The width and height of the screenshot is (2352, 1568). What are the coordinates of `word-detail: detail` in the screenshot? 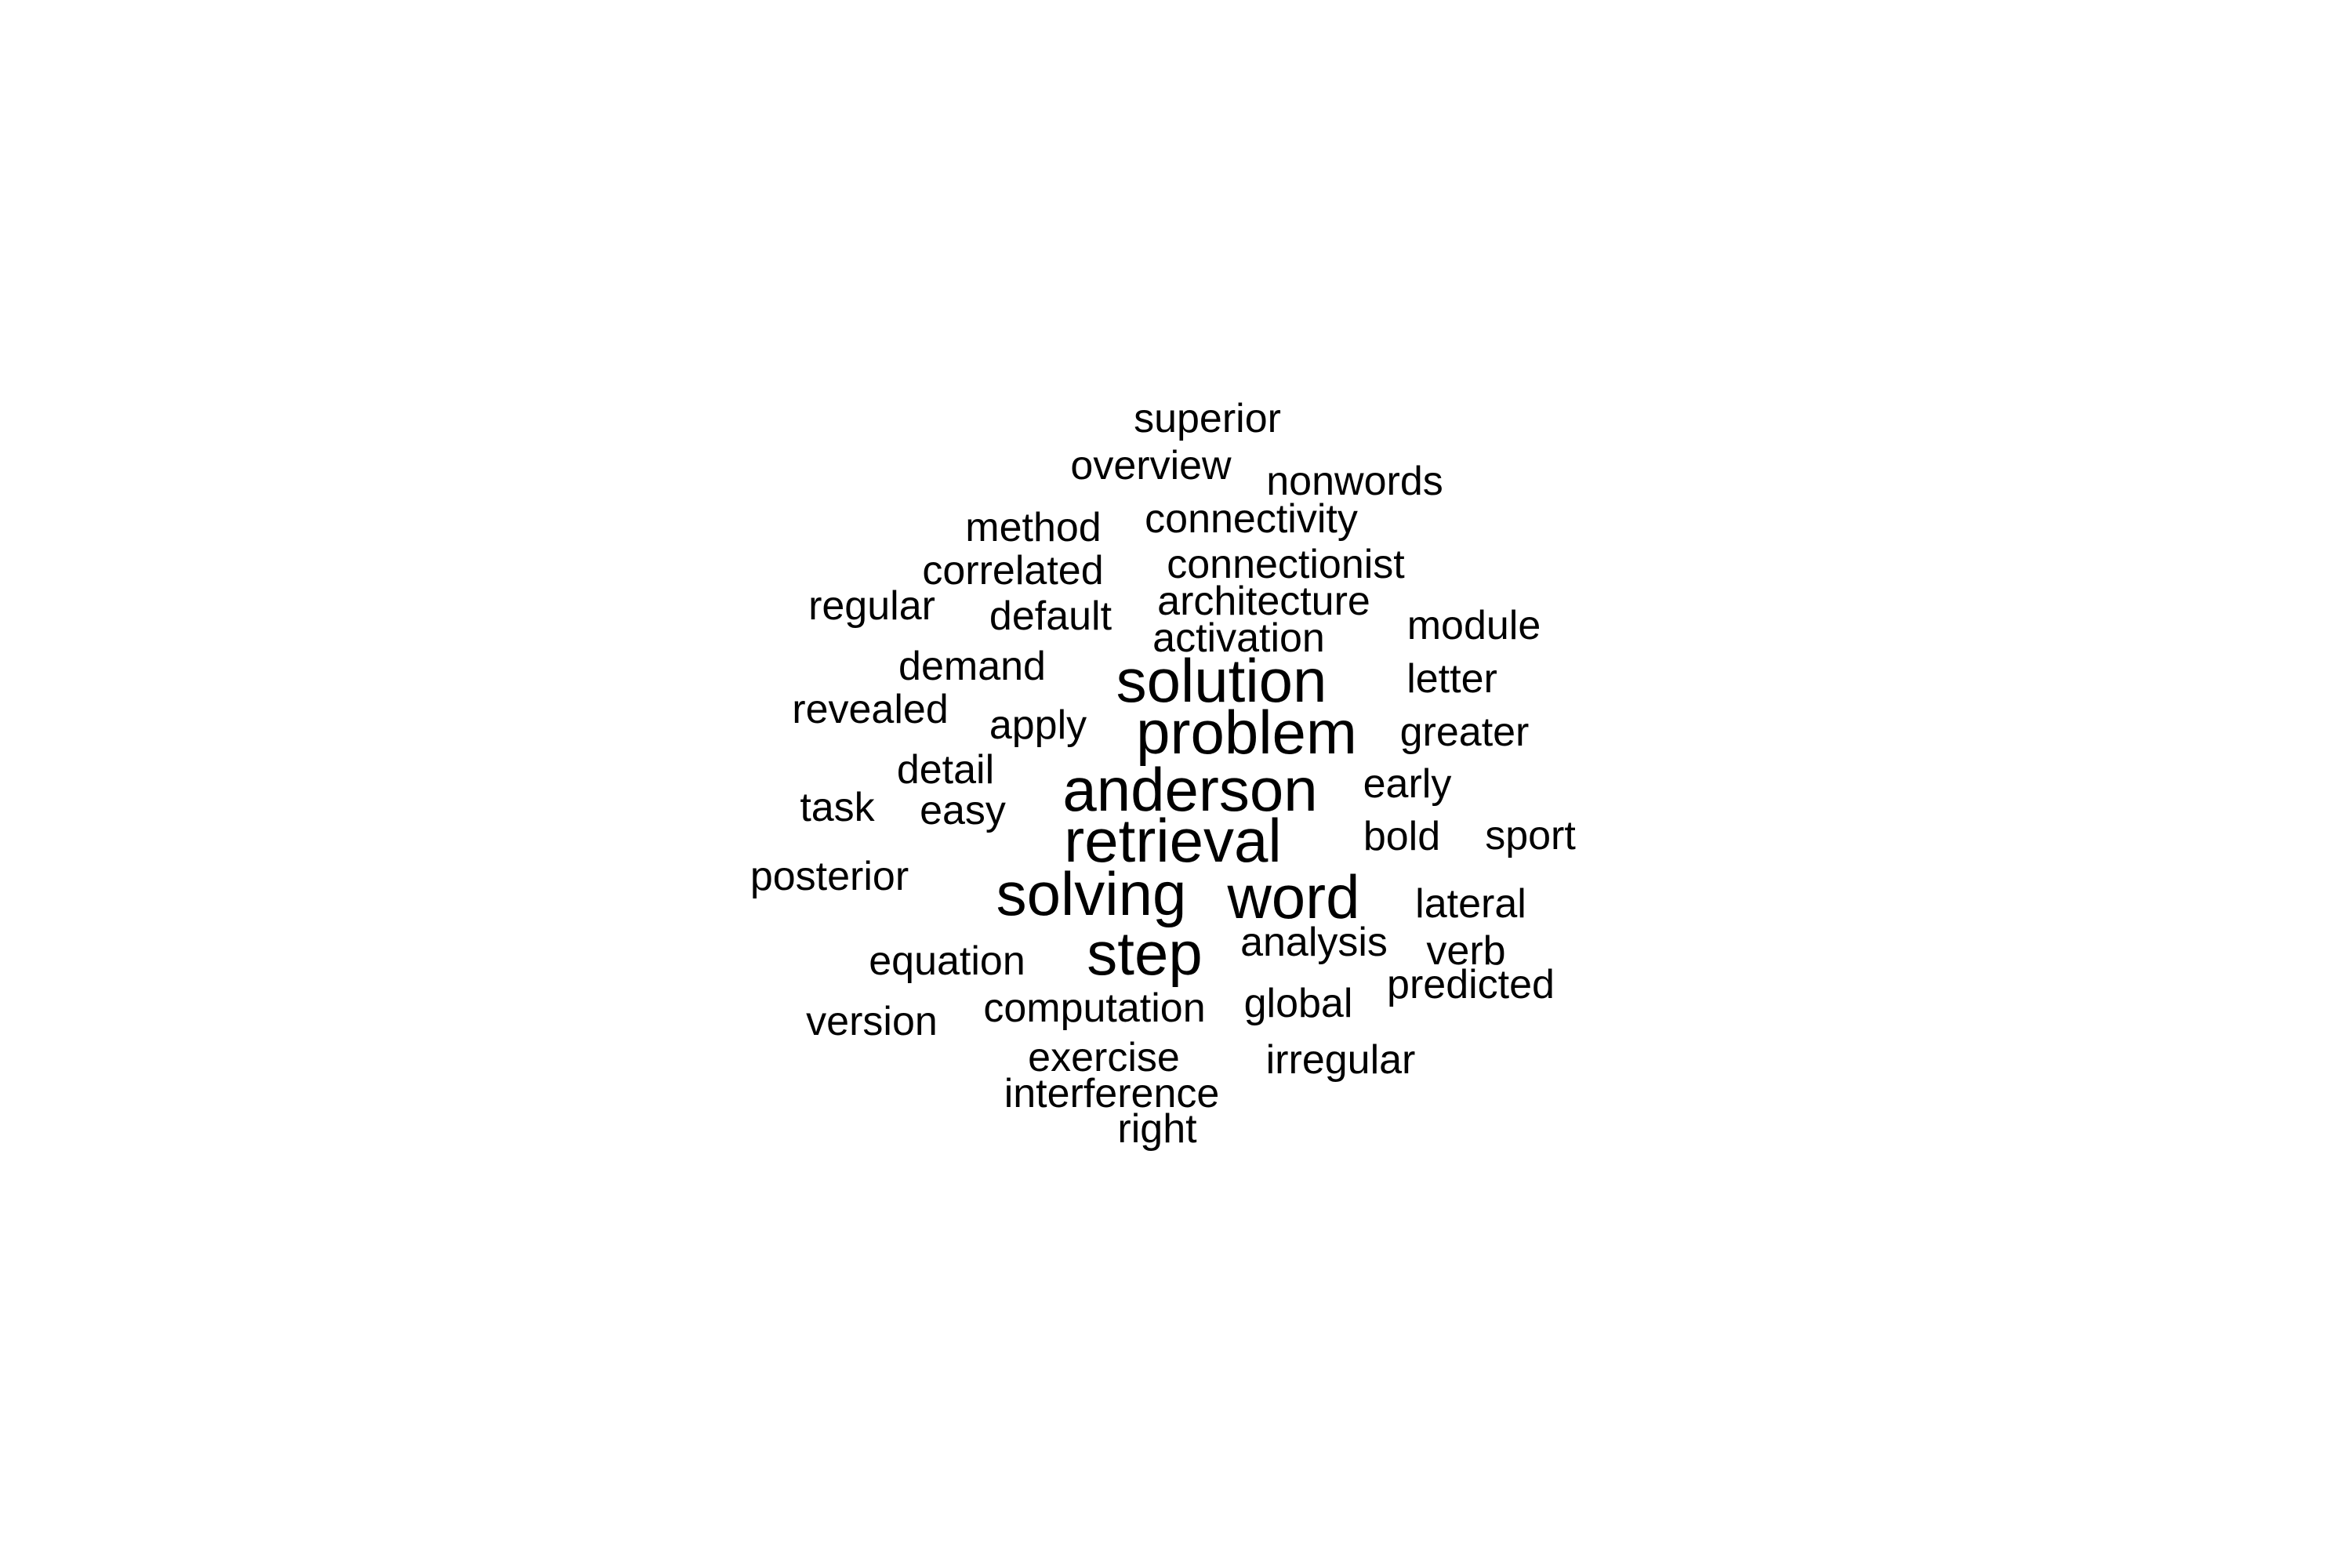 It's located at (945, 770).